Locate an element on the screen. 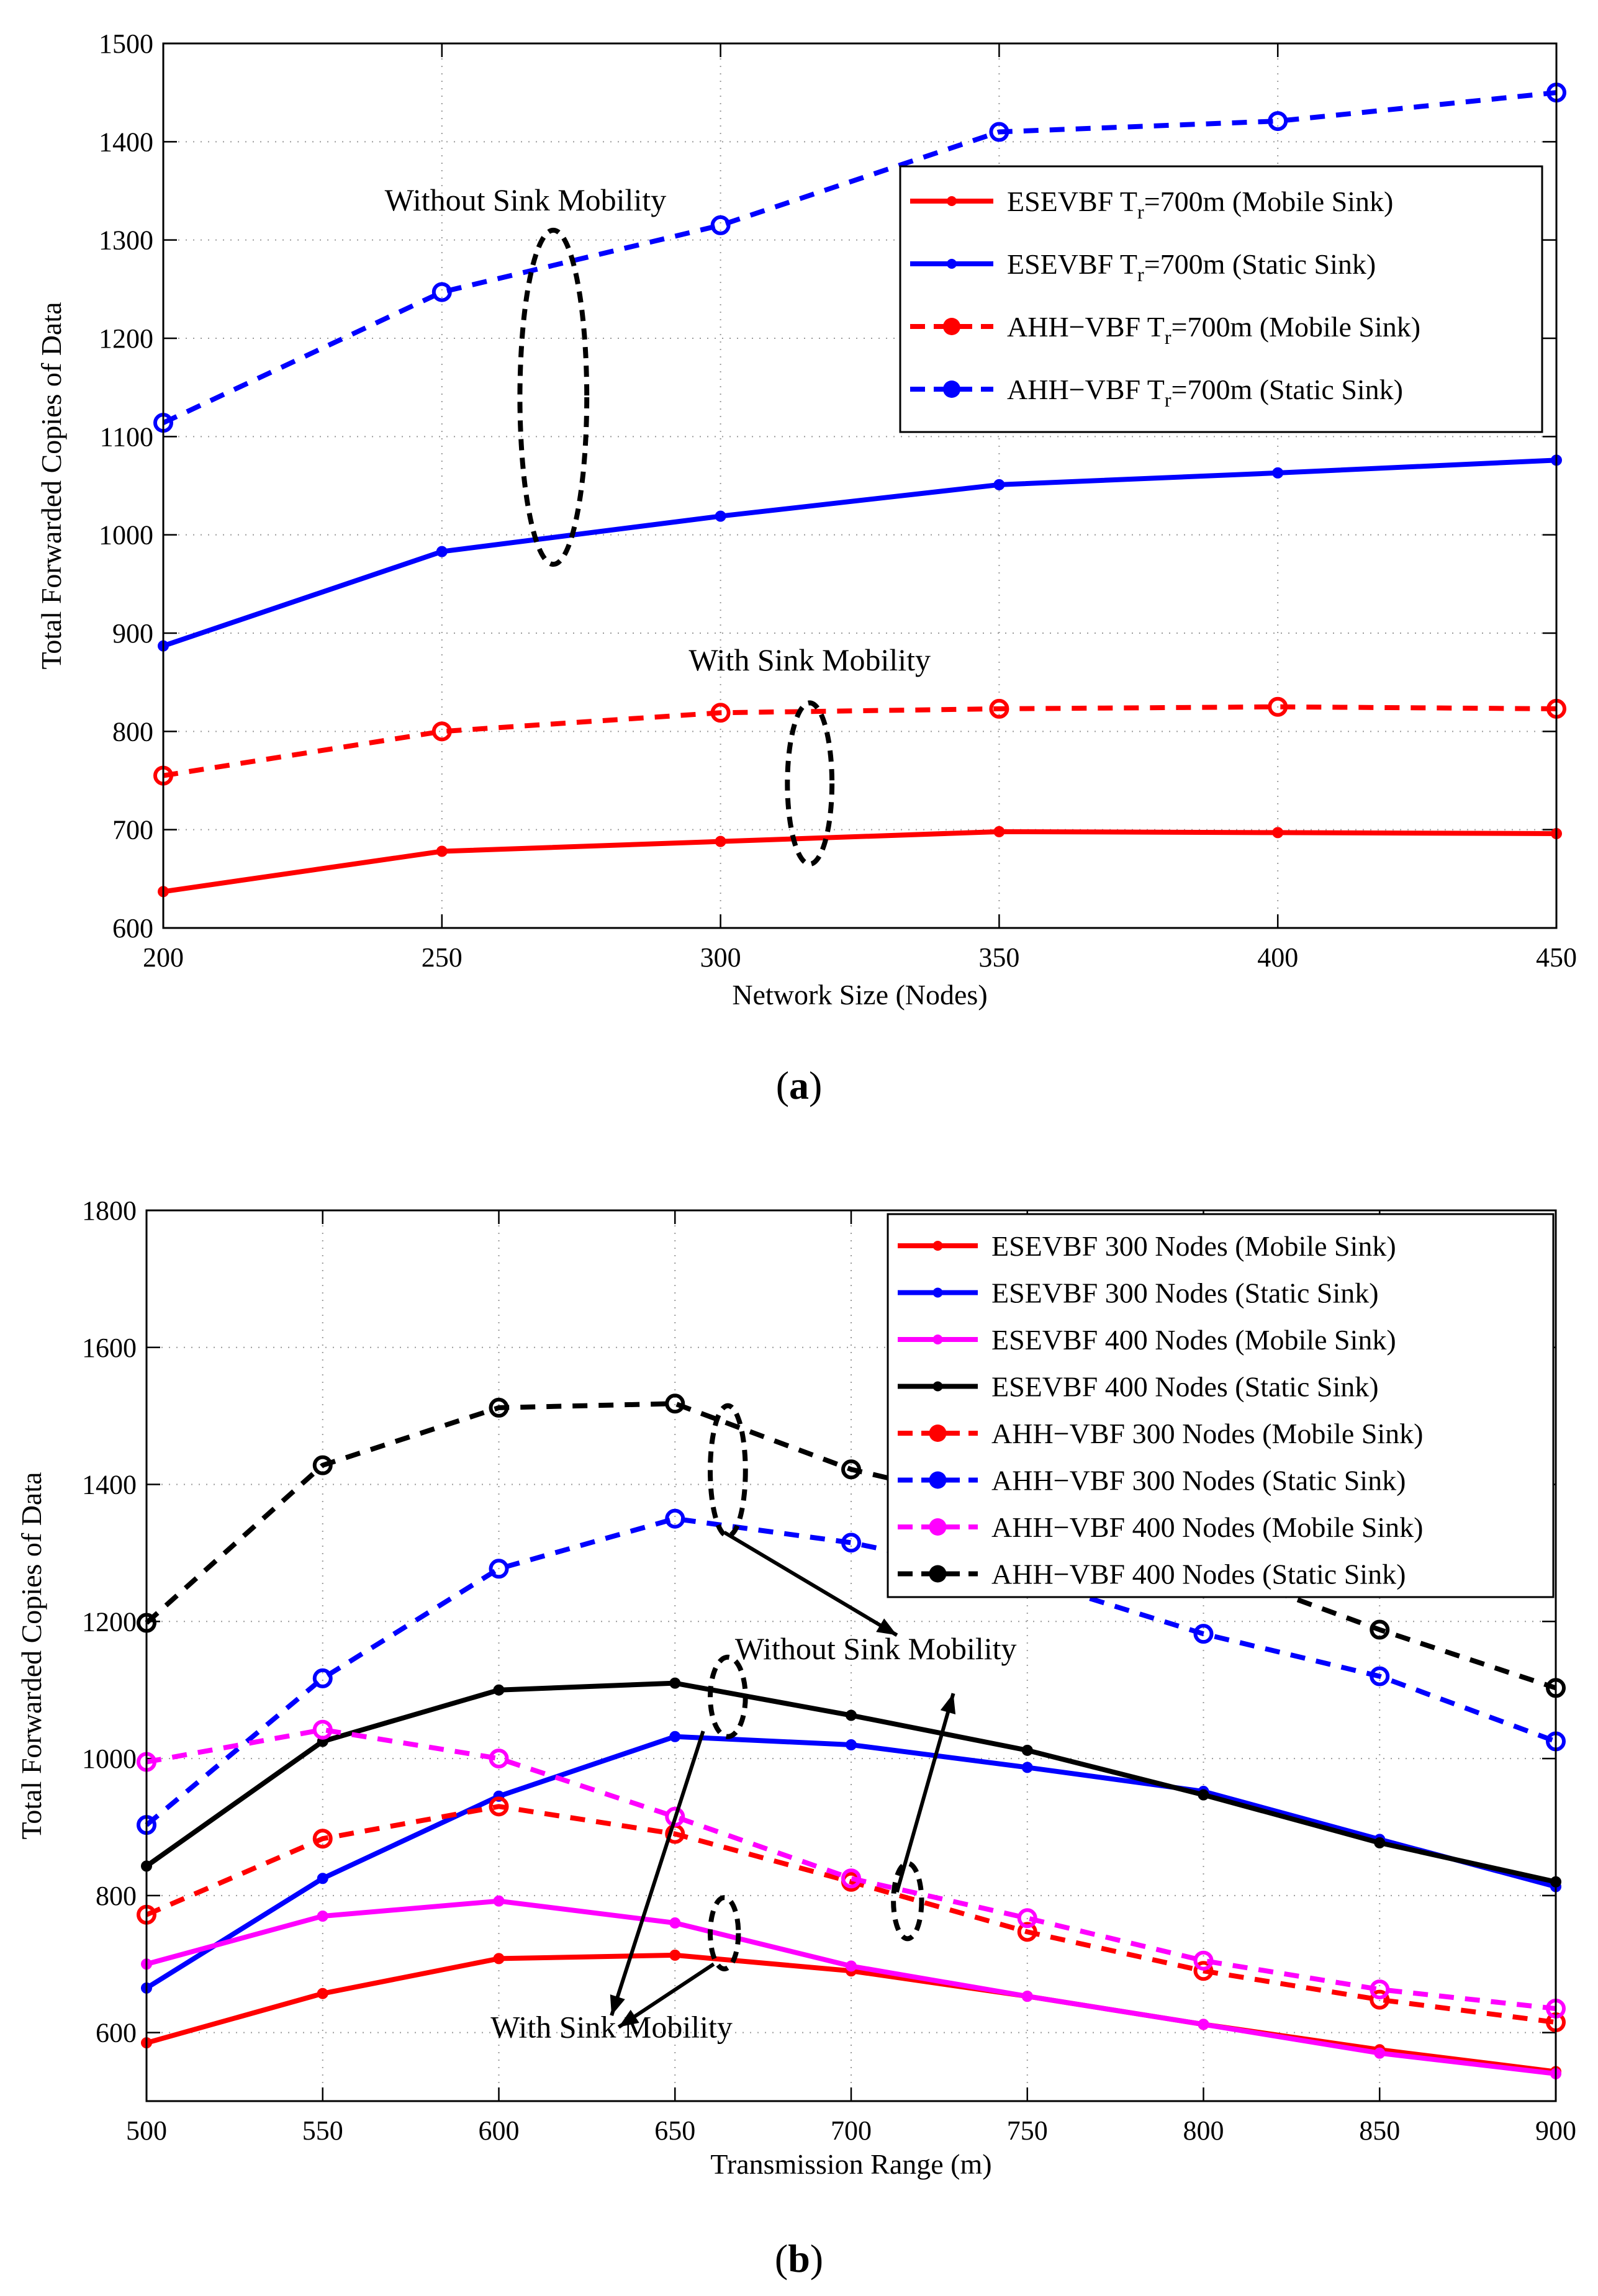 This screenshot has height=2296, width=1598. legend-box is located at coordinates (1221, 1405).